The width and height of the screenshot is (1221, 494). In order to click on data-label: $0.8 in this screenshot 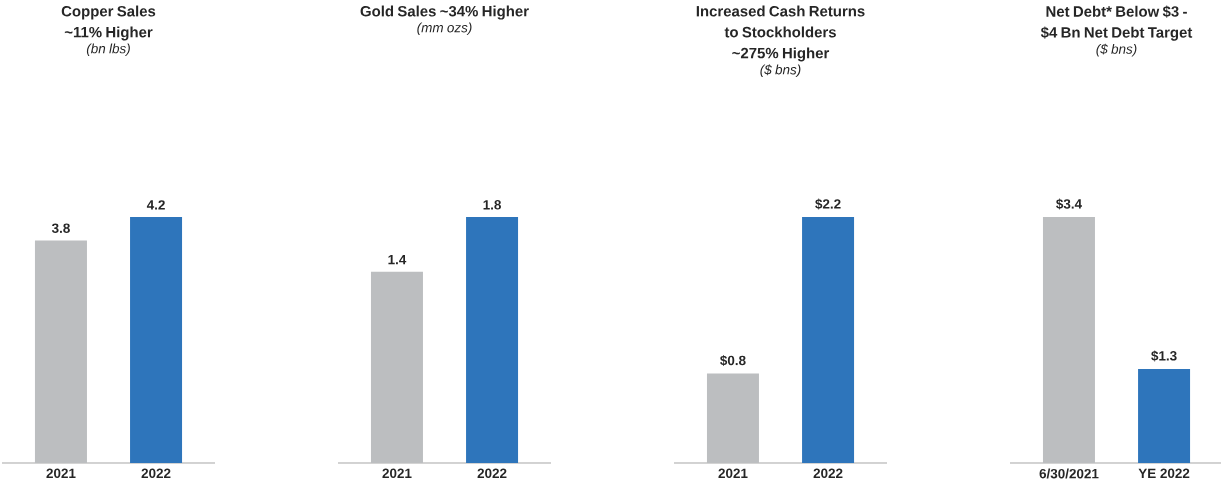, I will do `click(733, 361)`.